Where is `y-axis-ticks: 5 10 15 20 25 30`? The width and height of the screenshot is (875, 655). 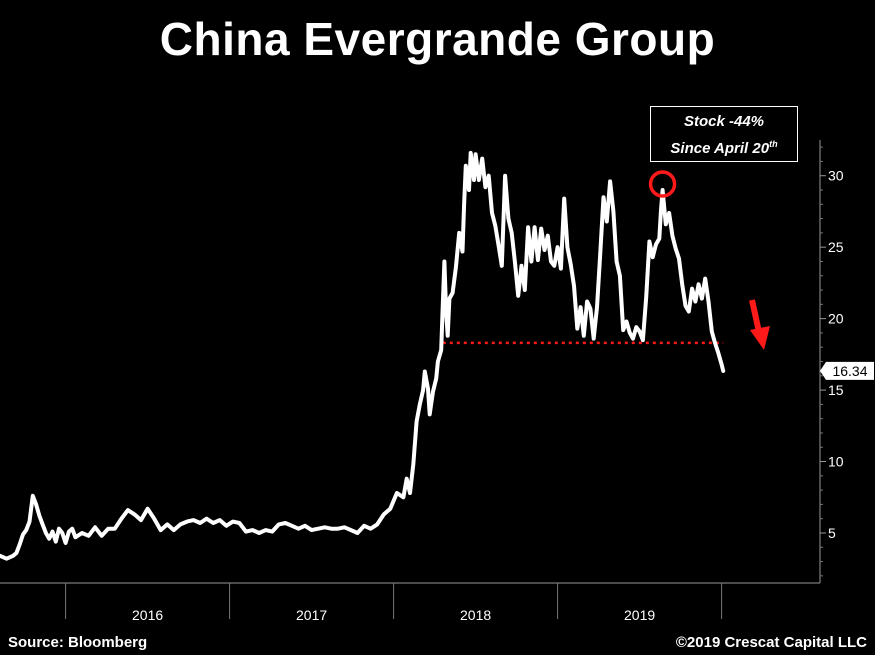
y-axis-ticks: 5 10 15 20 25 30 is located at coordinates (832, 361).